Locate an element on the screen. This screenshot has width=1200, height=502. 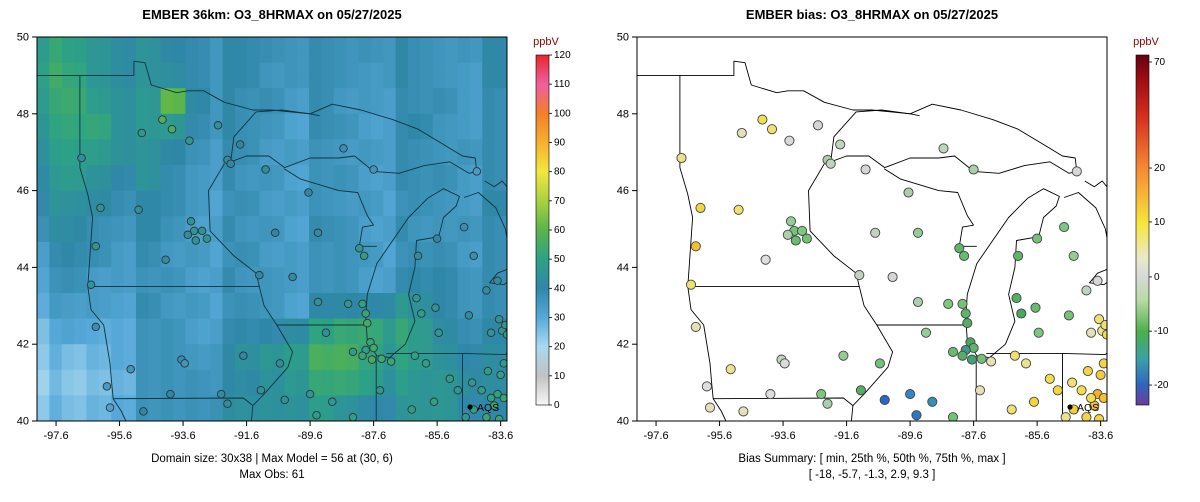
y-tick-label: 40 is located at coordinates (623, 422).